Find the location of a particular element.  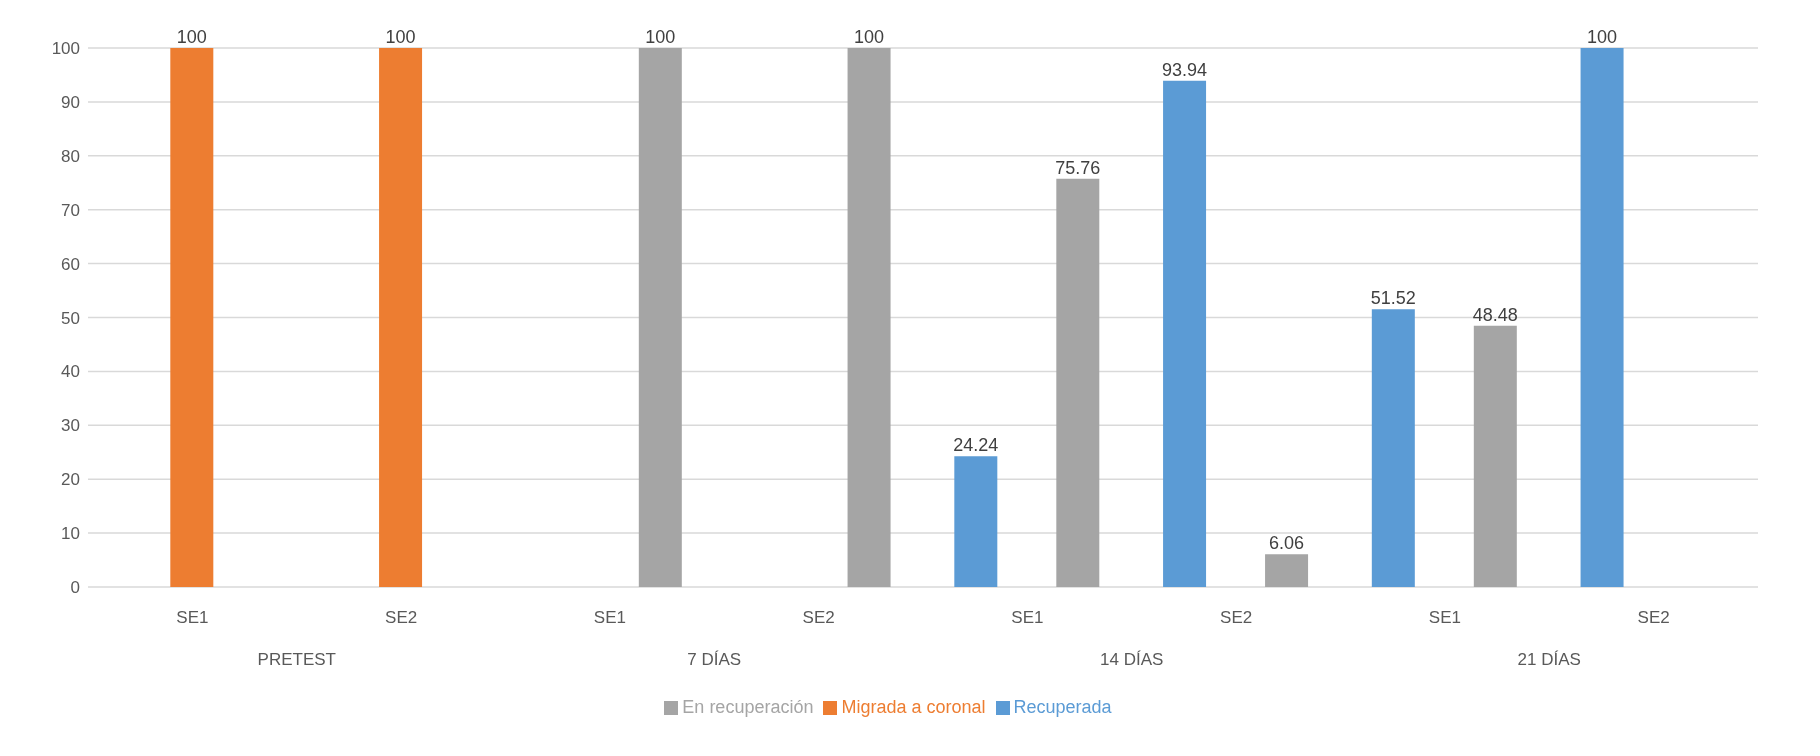

y-tick-label: 80 is located at coordinates (70, 156).